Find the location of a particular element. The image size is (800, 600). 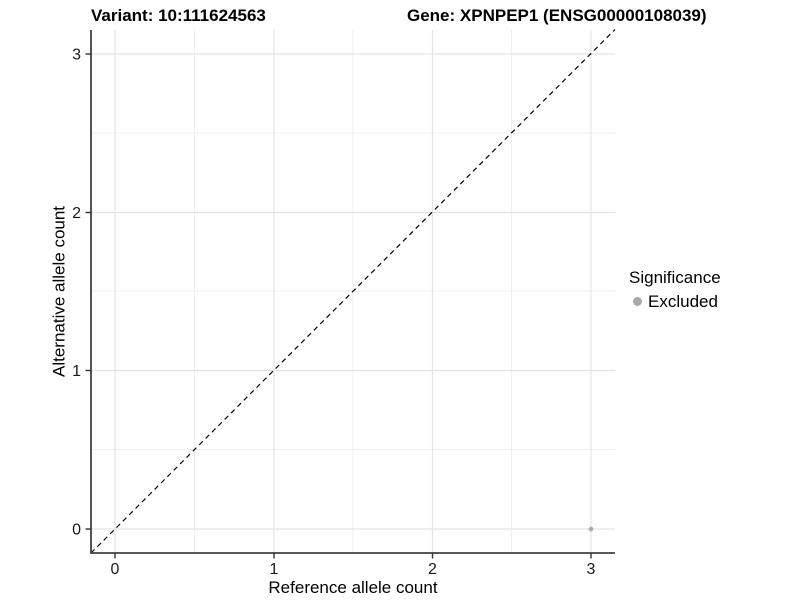

legend-item-excluded: Excluded is located at coordinates (675, 301).